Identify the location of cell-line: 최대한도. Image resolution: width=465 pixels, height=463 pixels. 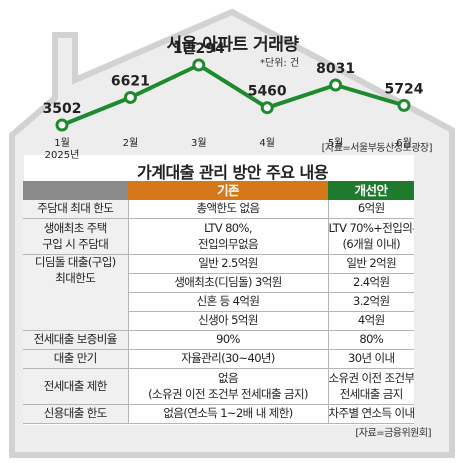
(75, 277).